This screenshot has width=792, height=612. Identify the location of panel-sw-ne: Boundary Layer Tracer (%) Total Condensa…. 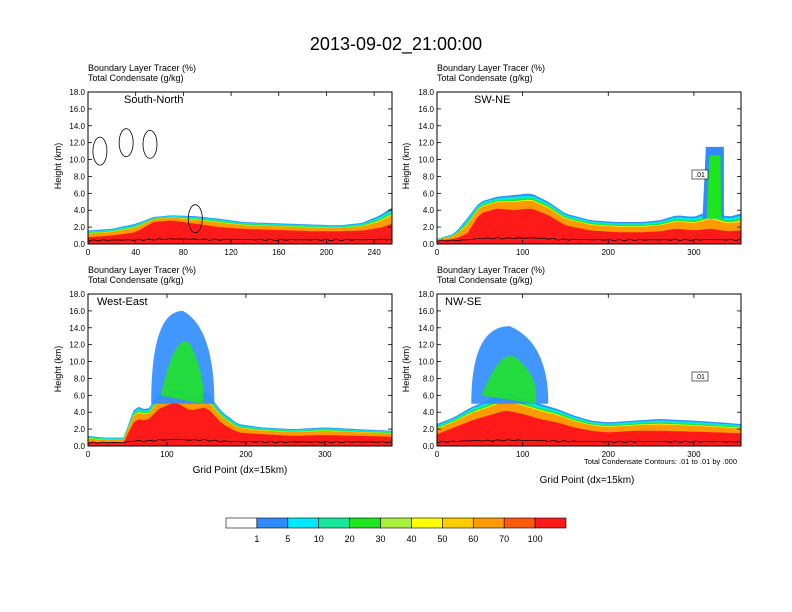
(571, 160).